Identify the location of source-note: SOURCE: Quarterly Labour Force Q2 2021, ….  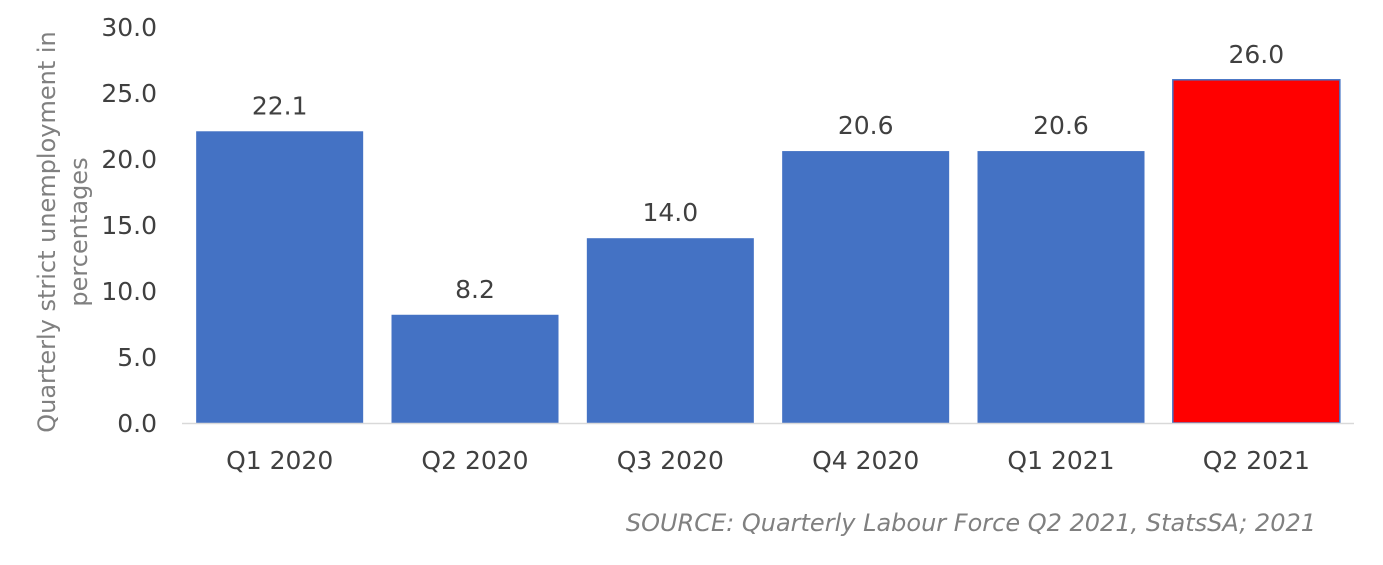
(971, 523).